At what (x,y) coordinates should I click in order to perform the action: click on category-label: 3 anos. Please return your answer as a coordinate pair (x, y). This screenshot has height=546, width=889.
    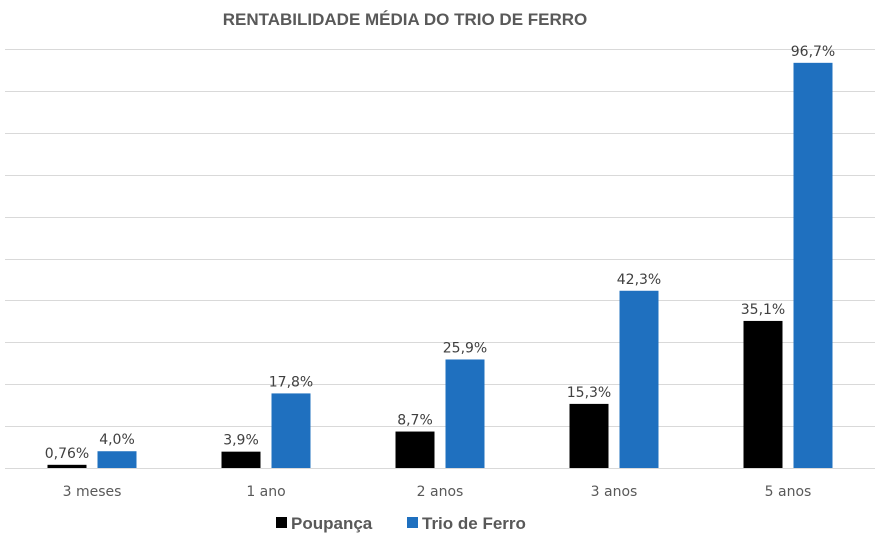
    Looking at the image, I should click on (614, 492).